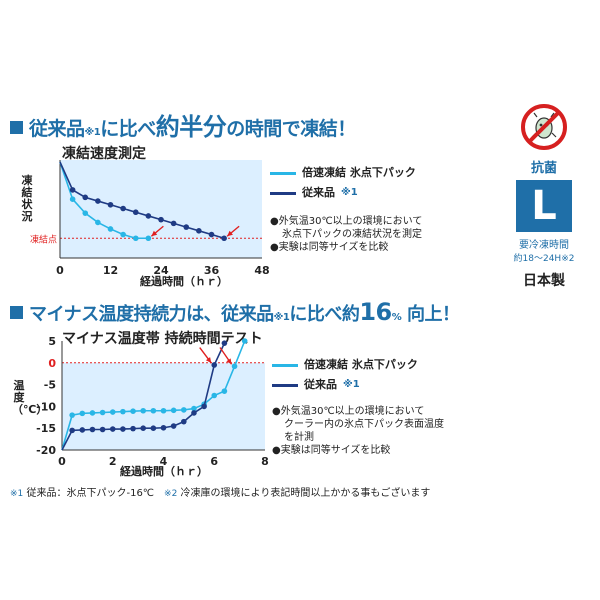 This screenshot has width=600, height=600. What do you see at coordinates (60, 270) in the screenshot?
I see `x-tick-label: 0` at bounding box center [60, 270].